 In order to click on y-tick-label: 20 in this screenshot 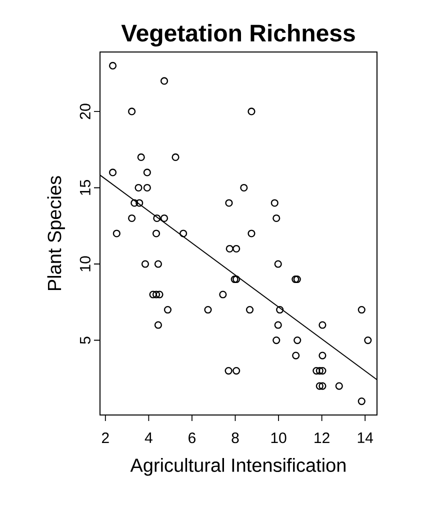, I will do `click(85, 112)`.